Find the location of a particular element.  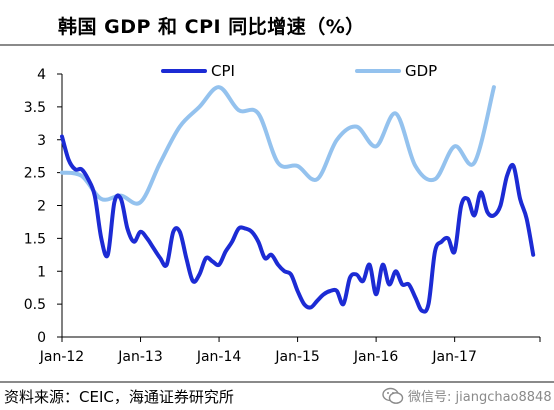

footer-rule is located at coordinates (277, 382).